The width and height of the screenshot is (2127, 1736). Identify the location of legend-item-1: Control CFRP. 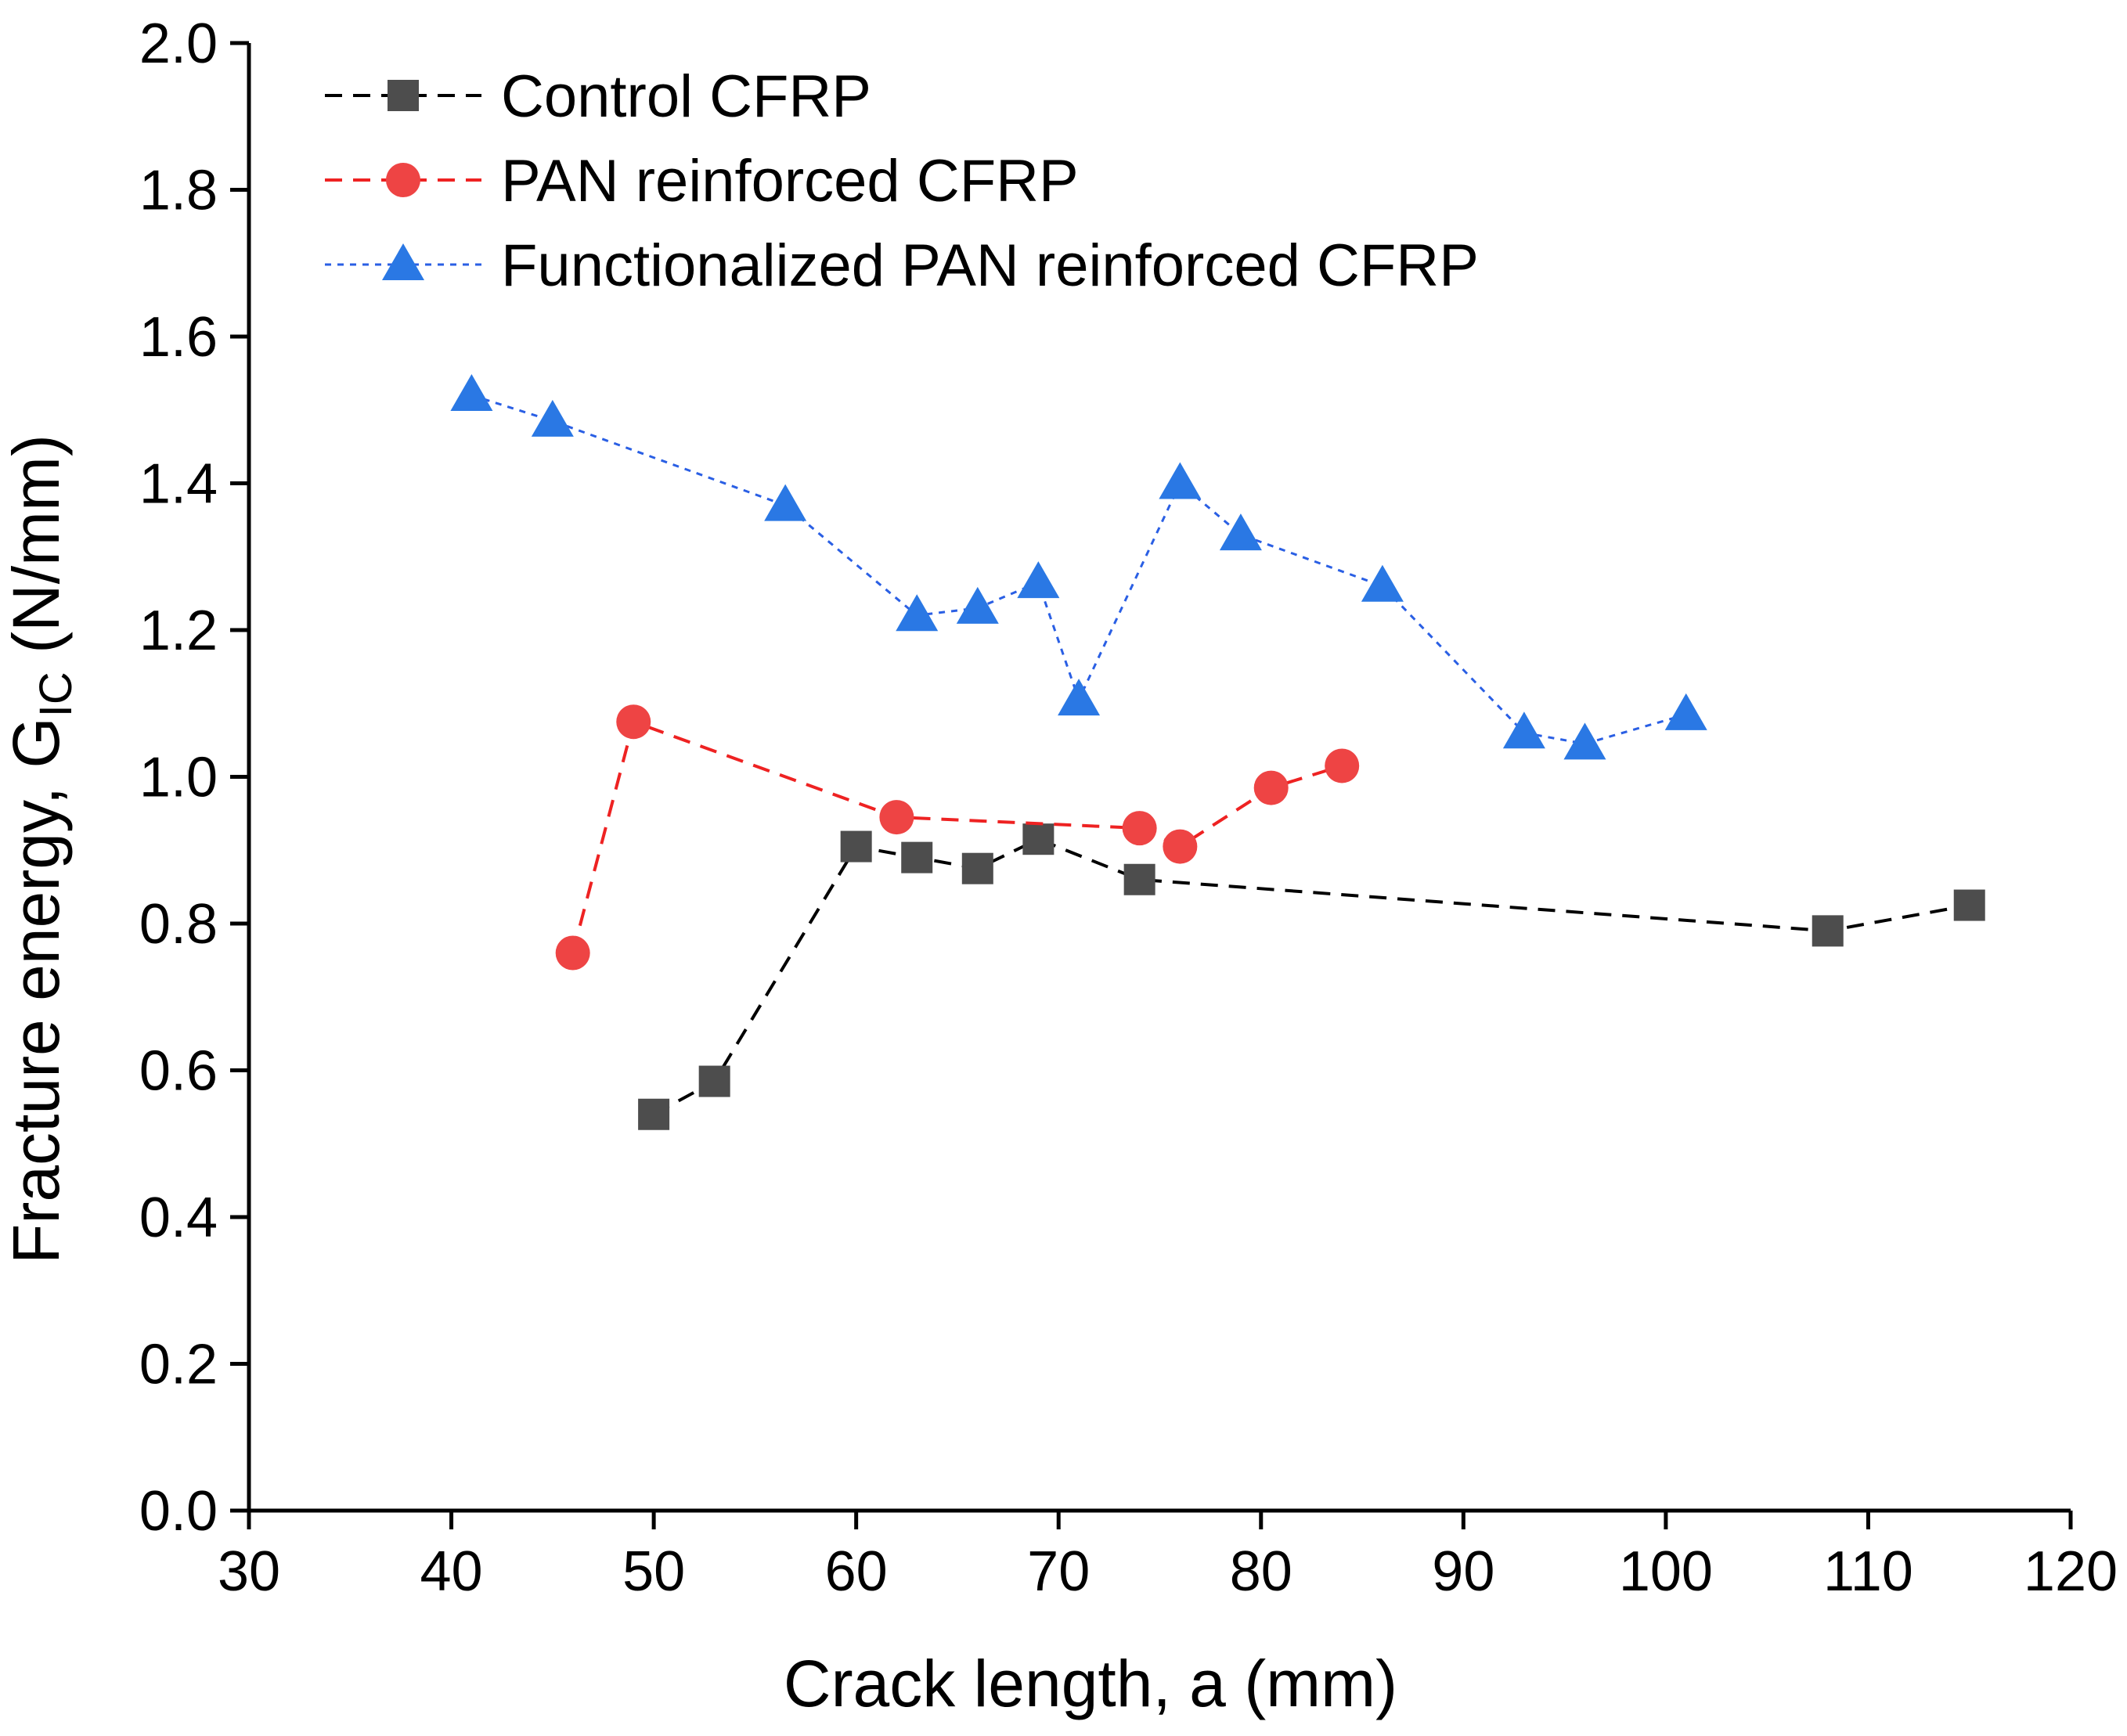
(598, 96).